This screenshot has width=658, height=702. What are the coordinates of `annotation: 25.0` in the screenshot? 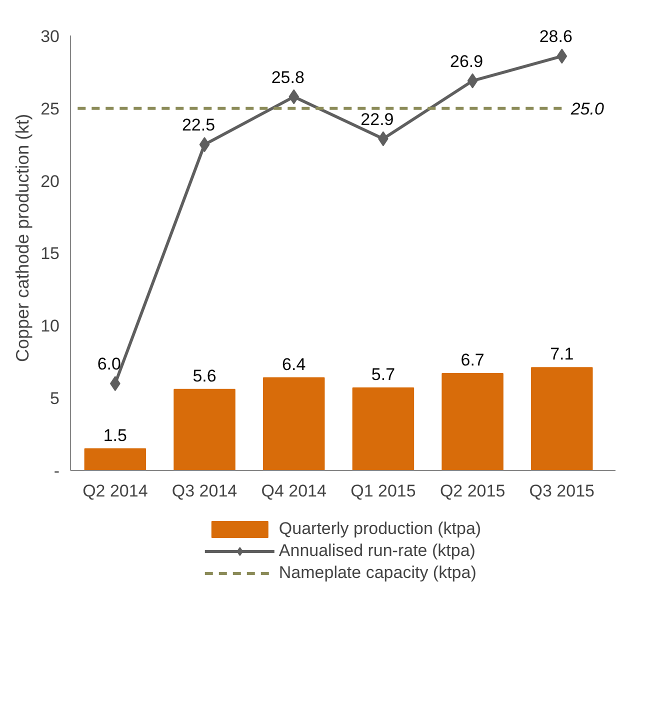 It's located at (587, 108).